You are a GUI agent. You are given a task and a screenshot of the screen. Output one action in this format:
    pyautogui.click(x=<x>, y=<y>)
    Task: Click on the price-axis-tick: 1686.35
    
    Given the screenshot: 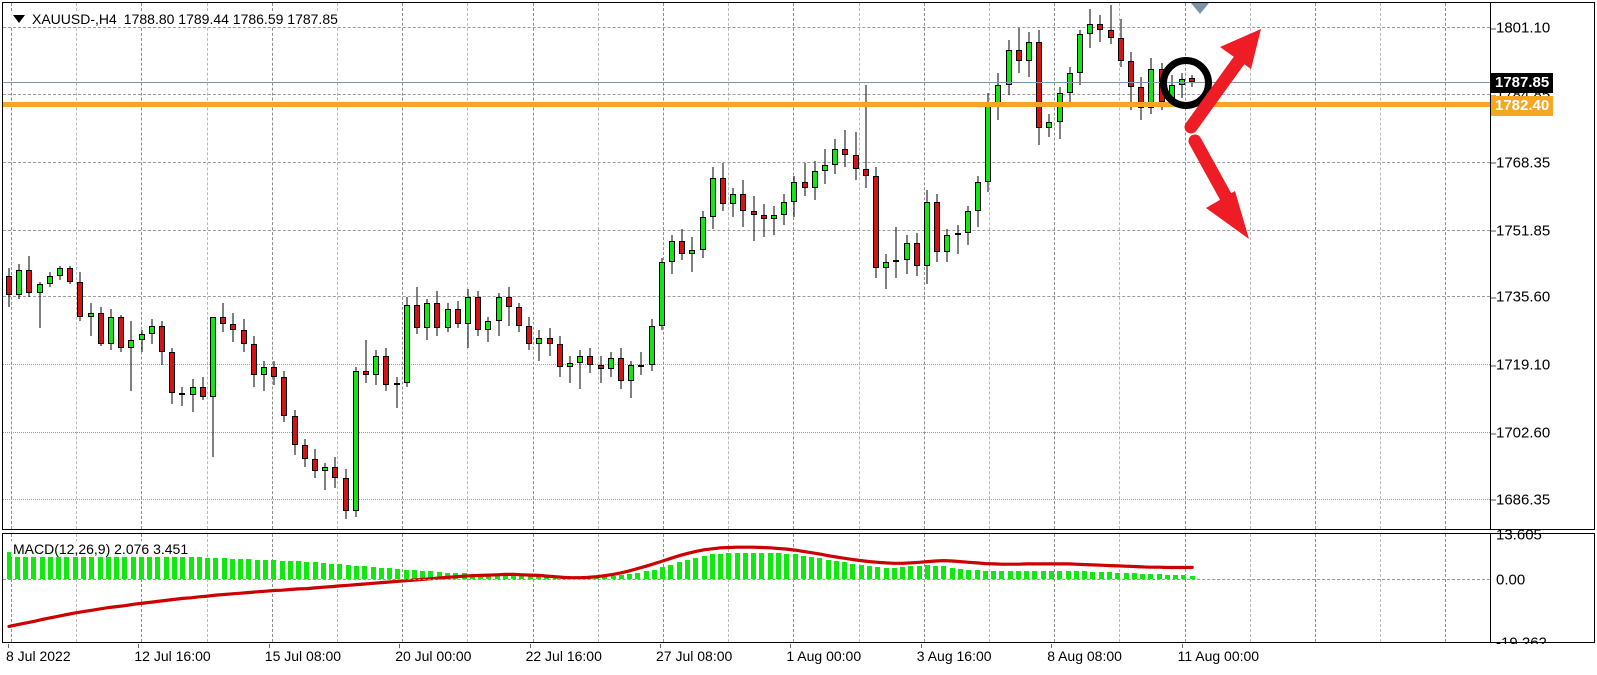 What is the action you would take?
    pyautogui.click(x=1520, y=499)
    